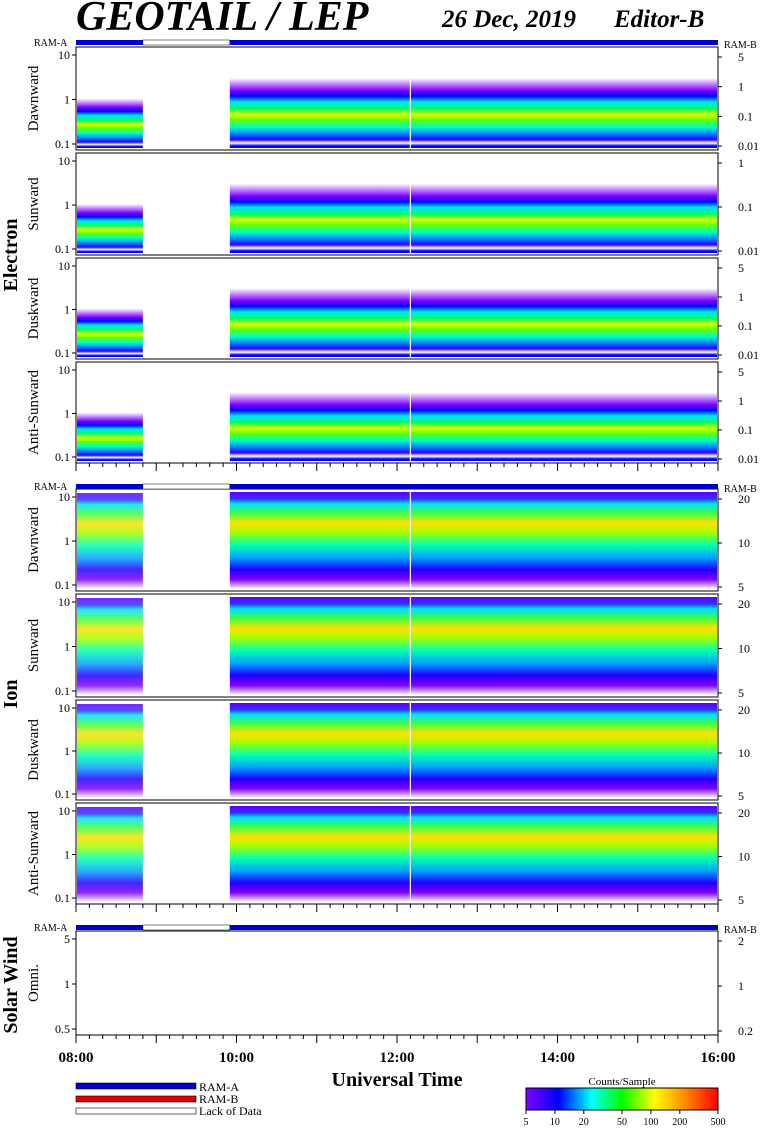 This screenshot has height=1128, width=762. Describe the element at coordinates (11, 255) in the screenshot. I see `group-label-electron: Electron` at that location.